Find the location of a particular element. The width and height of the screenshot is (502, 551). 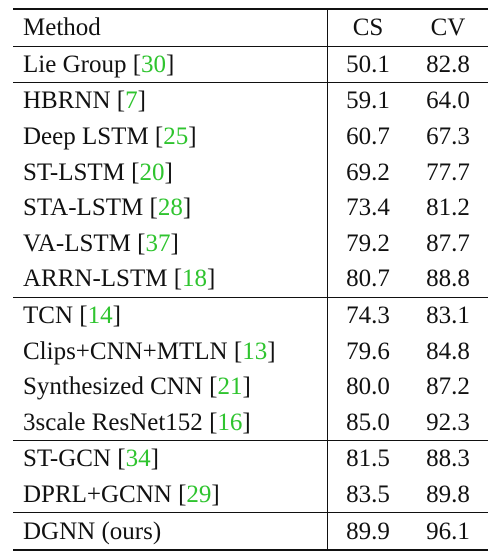

method-name: ARRN-LSTM is located at coordinates (98, 279).